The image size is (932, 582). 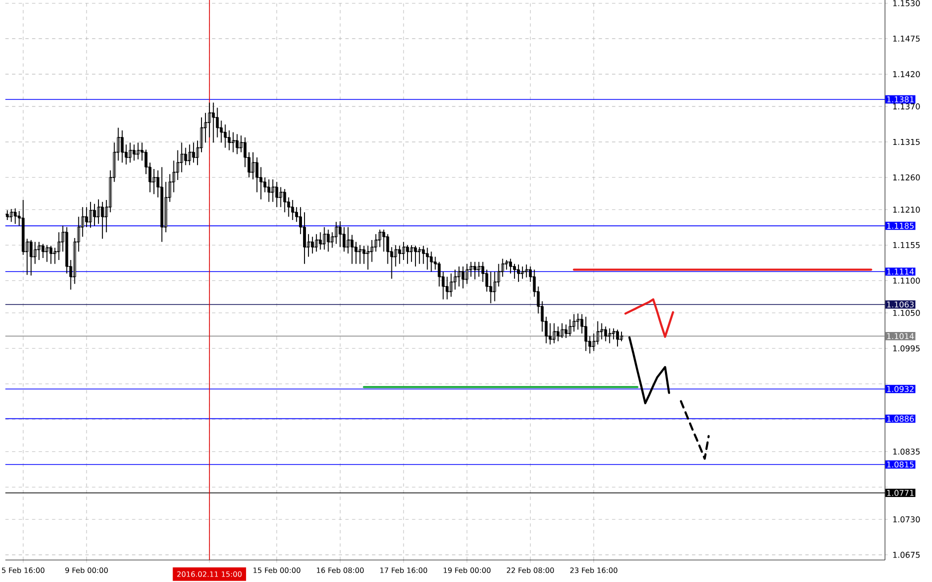 I want to click on y-tick-label: 1.0730, so click(x=906, y=519).